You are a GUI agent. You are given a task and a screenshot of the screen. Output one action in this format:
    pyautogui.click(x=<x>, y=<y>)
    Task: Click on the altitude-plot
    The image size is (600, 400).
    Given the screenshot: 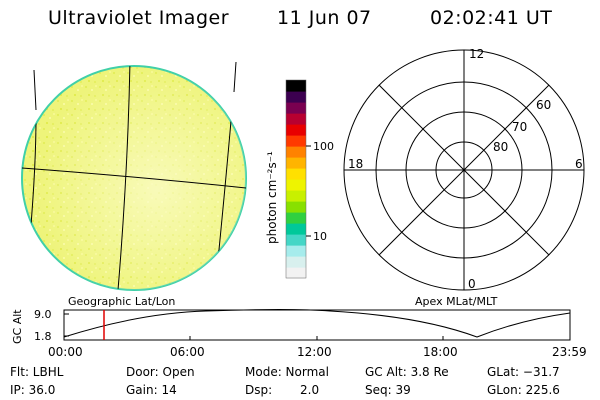 What is the action you would take?
    pyautogui.click(x=317, y=325)
    